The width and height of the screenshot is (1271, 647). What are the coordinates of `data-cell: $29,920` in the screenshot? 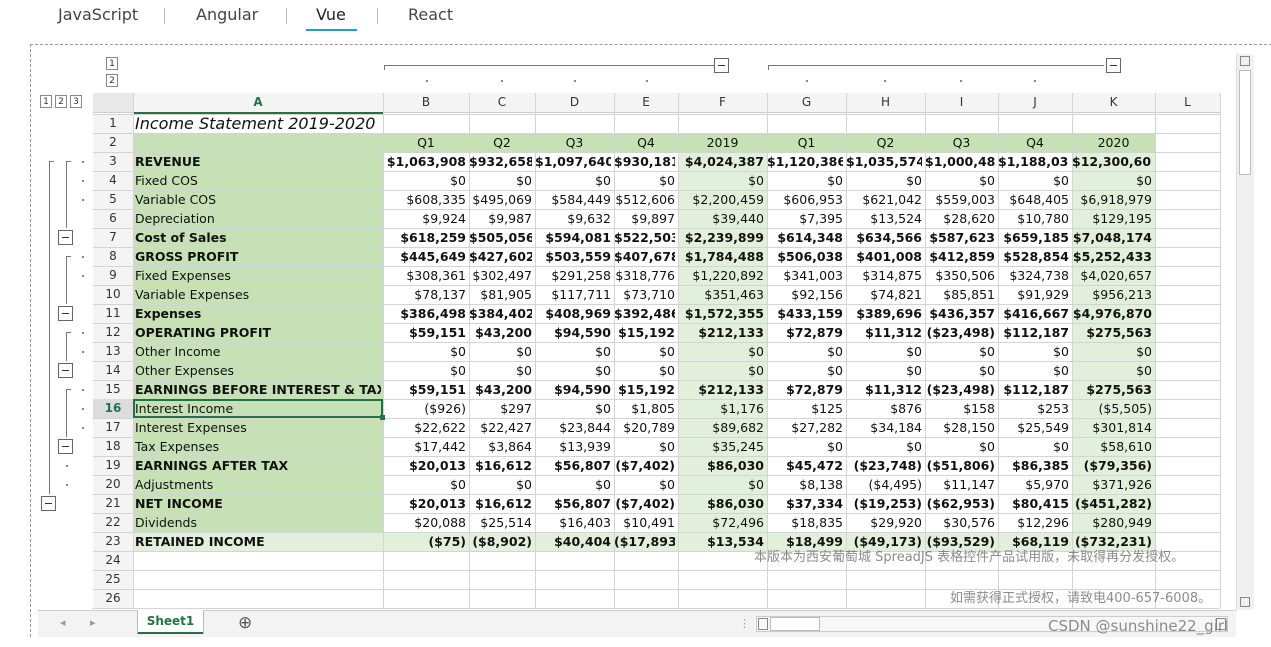 It's located at (896, 522).